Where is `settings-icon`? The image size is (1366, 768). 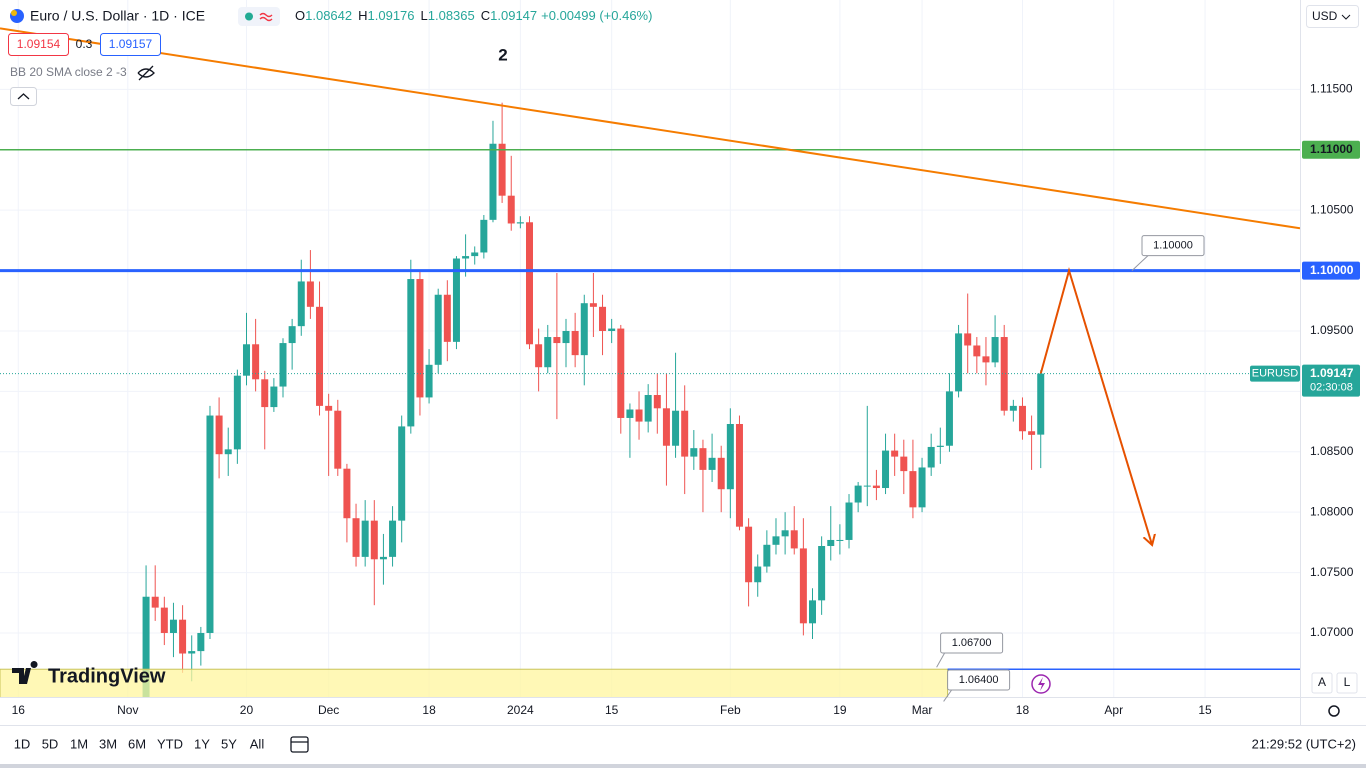 settings-icon is located at coordinates (1334, 711).